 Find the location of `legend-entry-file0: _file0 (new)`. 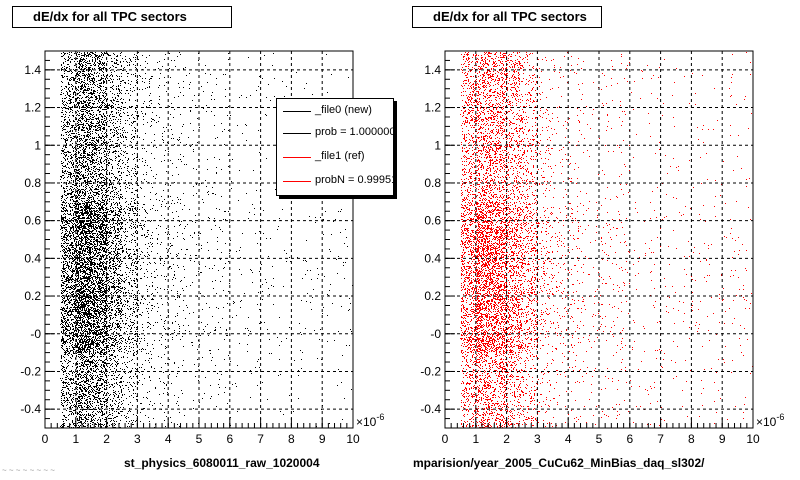

legend-entry-file0: _file0 (new) is located at coordinates (335, 111).